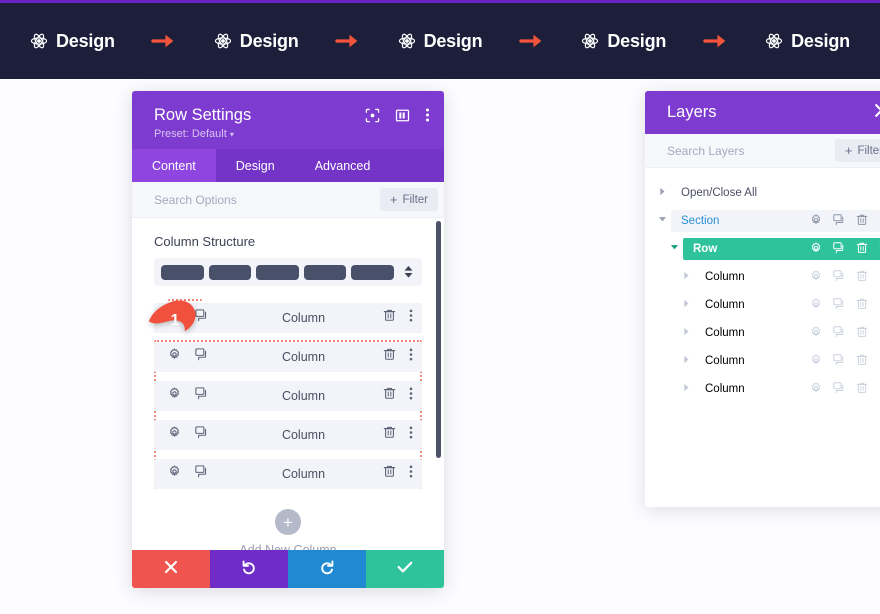  Describe the element at coordinates (408, 199) in the screenshot. I see `filter-button: + Filter` at that location.